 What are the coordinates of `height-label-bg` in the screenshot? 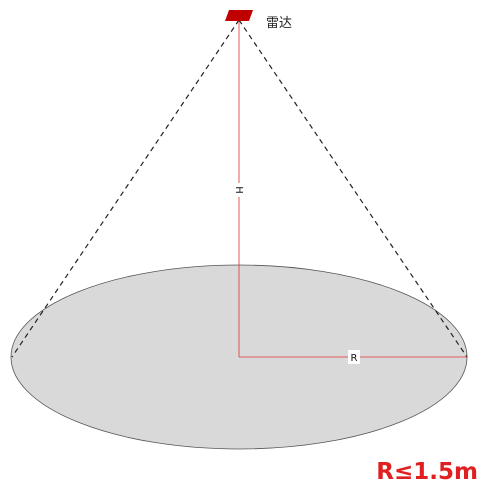 It's located at (239, 190).